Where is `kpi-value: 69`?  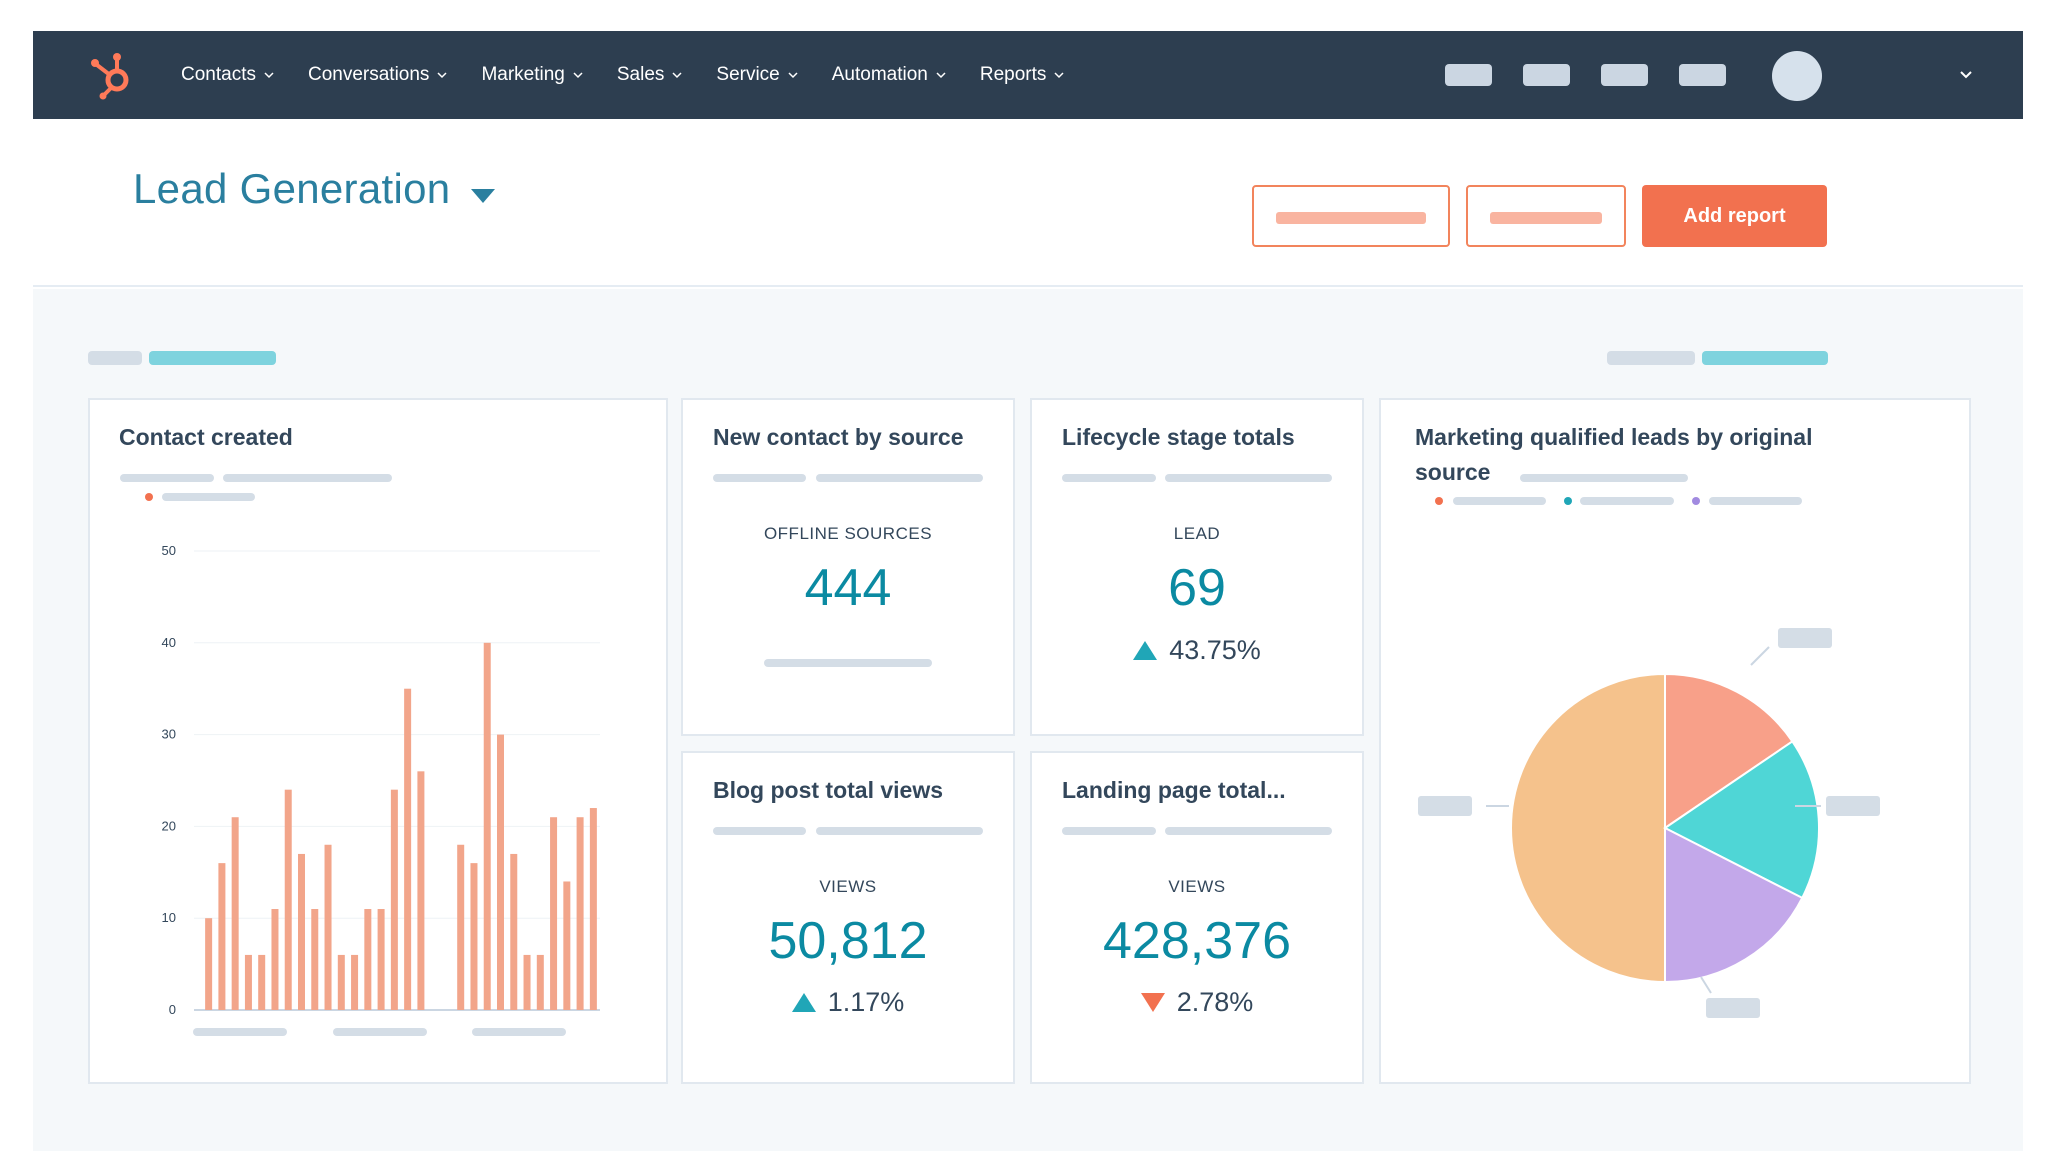
kpi-value: 69 is located at coordinates (1197, 588).